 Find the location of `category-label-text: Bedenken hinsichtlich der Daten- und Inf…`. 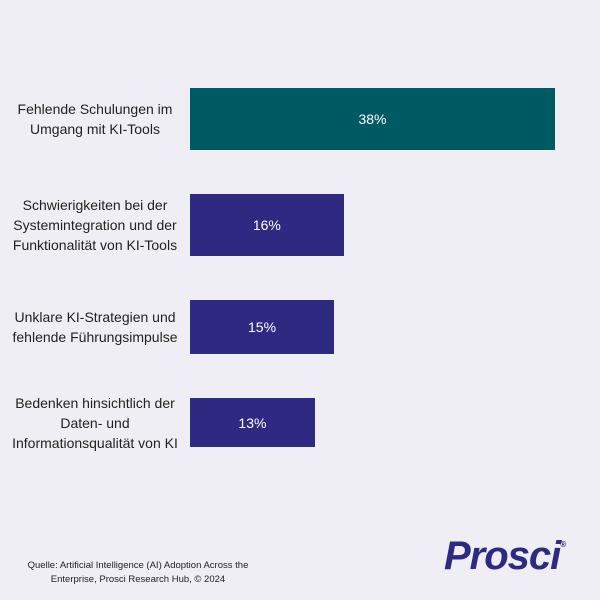

category-label-text: Bedenken hinsichtlich der Daten- und Inf… is located at coordinates (95, 422).